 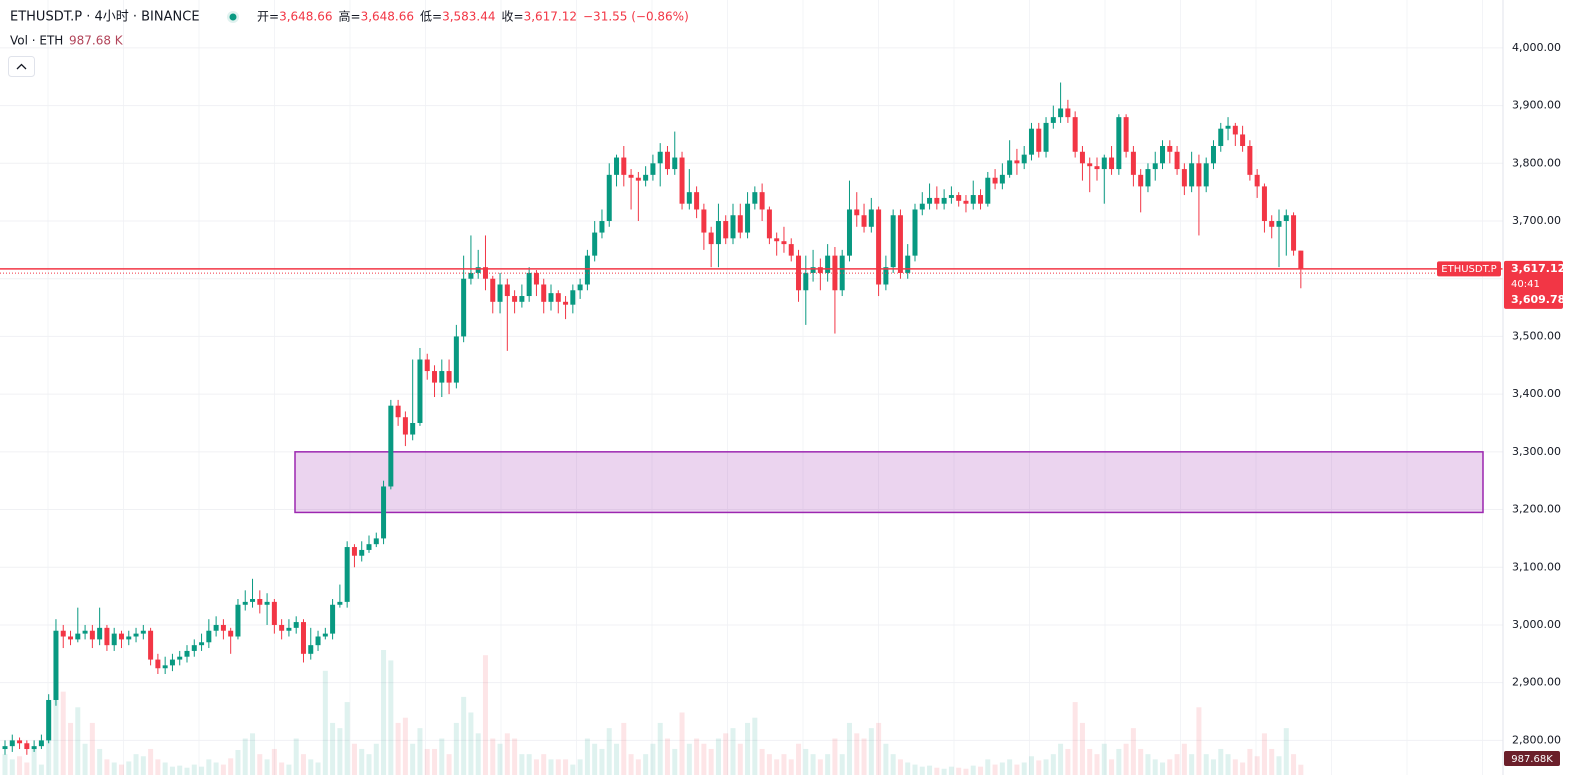 What do you see at coordinates (1536, 335) in the screenshot?
I see `y-tick-label: 3,500.00` at bounding box center [1536, 335].